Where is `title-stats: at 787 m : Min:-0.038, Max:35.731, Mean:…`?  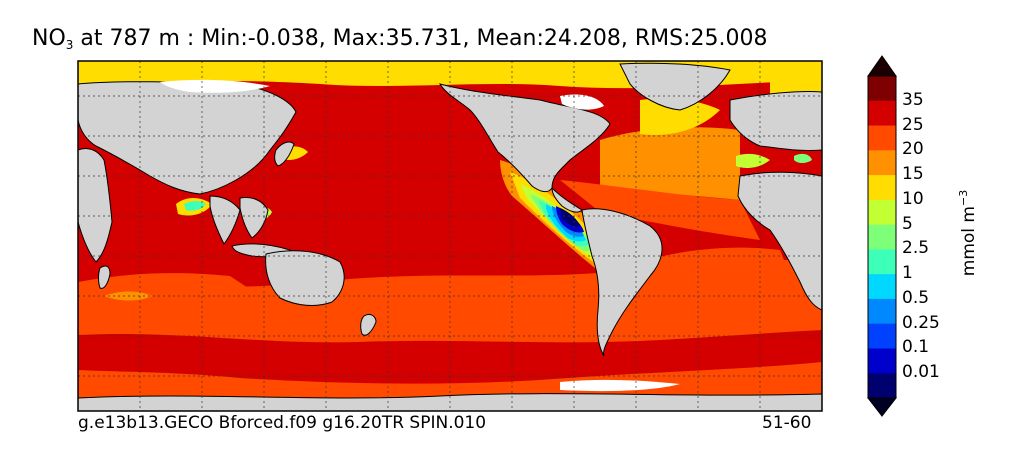
title-stats: at 787 m : Min:-0.038, Max:35.731, Mean:… is located at coordinates (420, 38).